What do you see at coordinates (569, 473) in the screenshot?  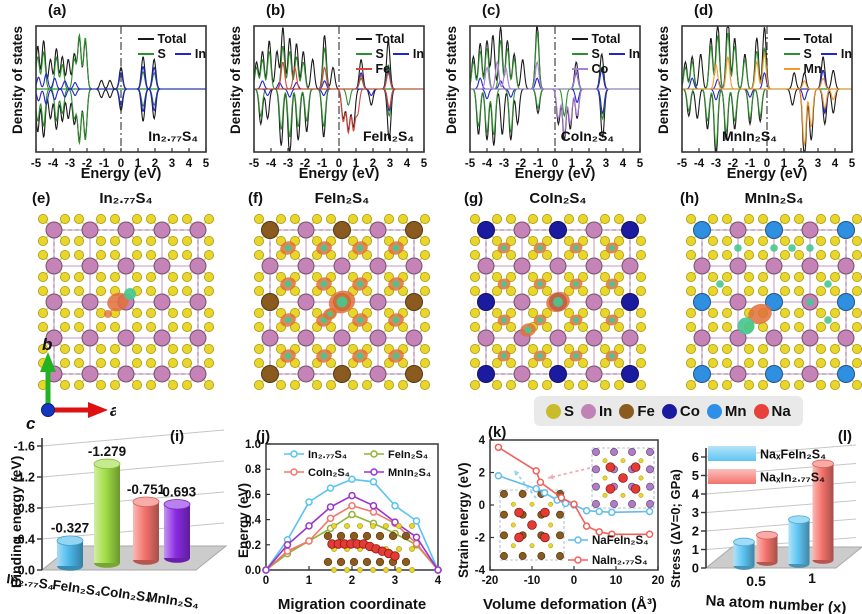 I see `annotation-arrow` at bounding box center [569, 473].